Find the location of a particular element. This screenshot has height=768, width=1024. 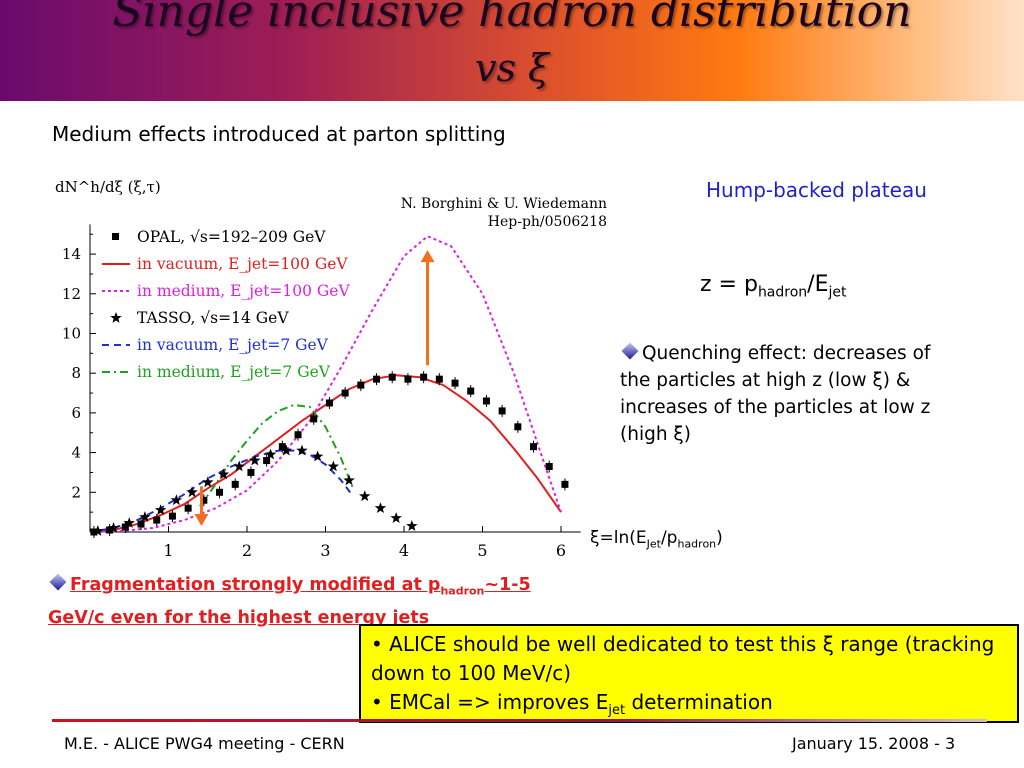

frag-sub: hadron is located at coordinates (462, 591).